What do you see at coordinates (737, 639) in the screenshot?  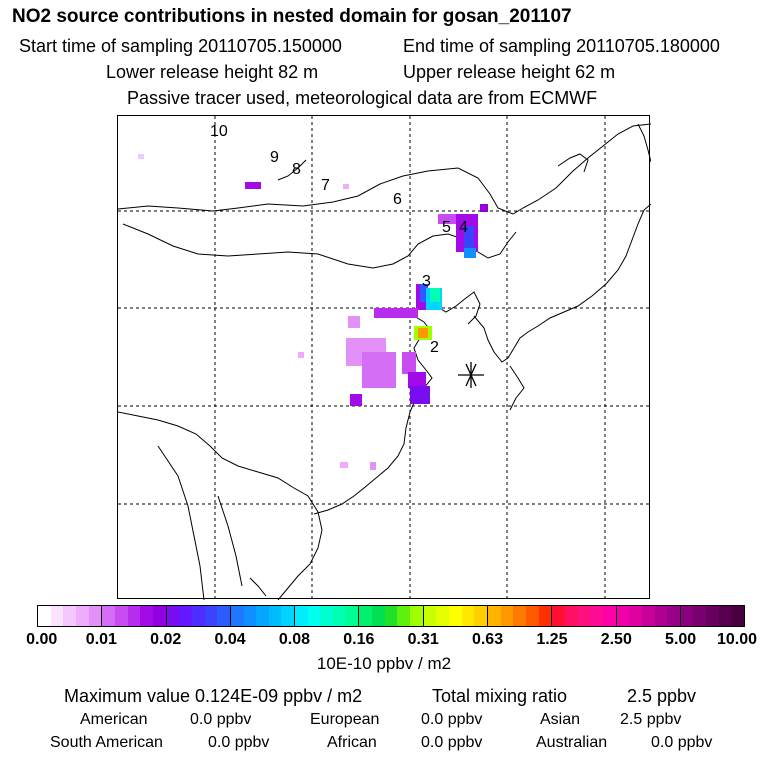 I see `color-scale-tick-label: 10.00` at bounding box center [737, 639].